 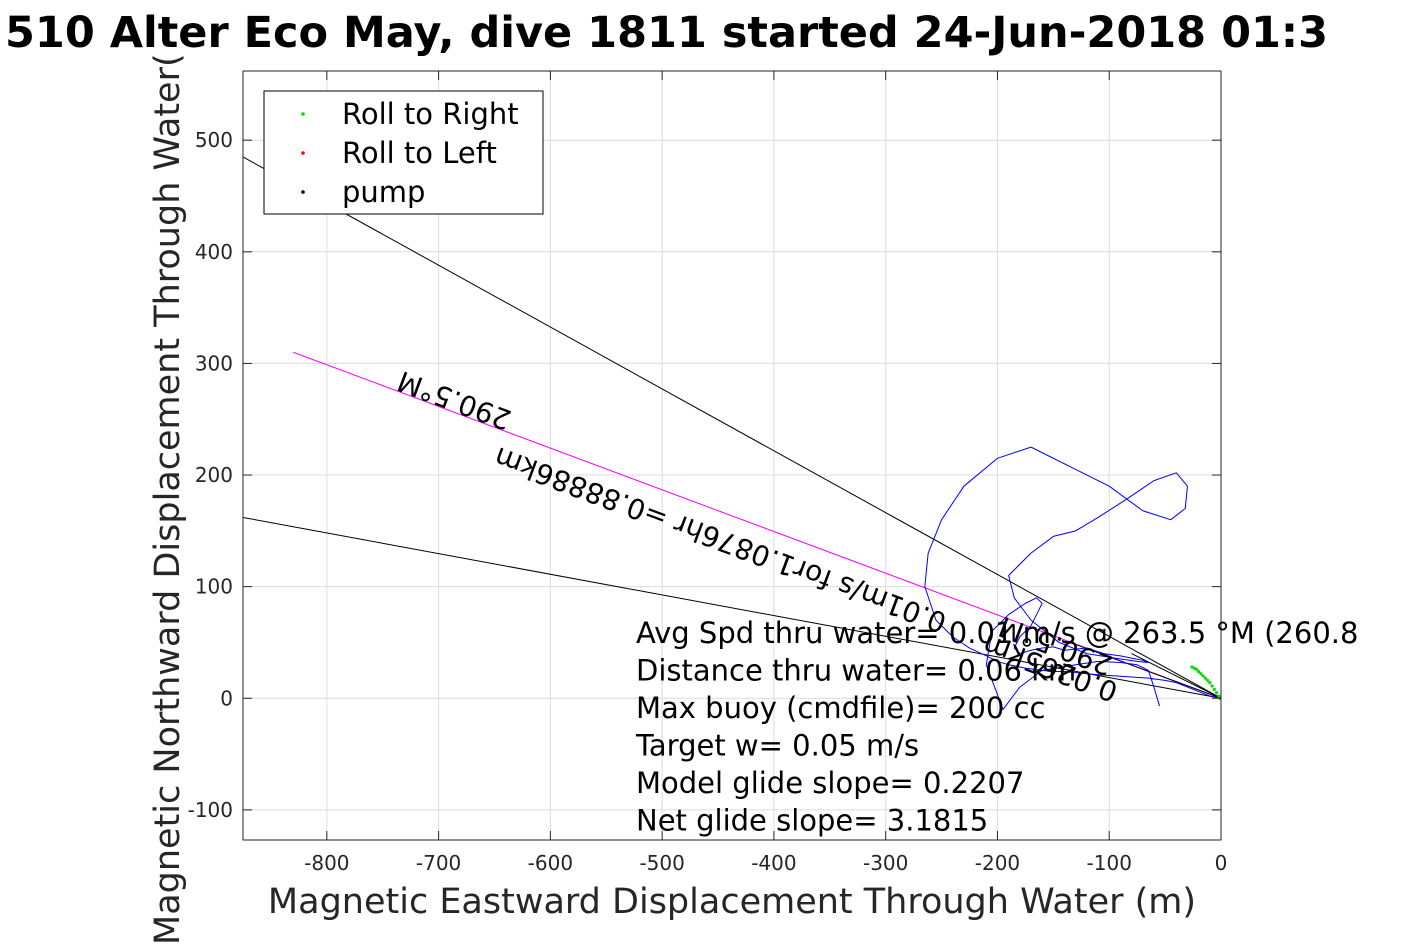 I want to click on x-tick-label: -200, so click(x=997, y=863).